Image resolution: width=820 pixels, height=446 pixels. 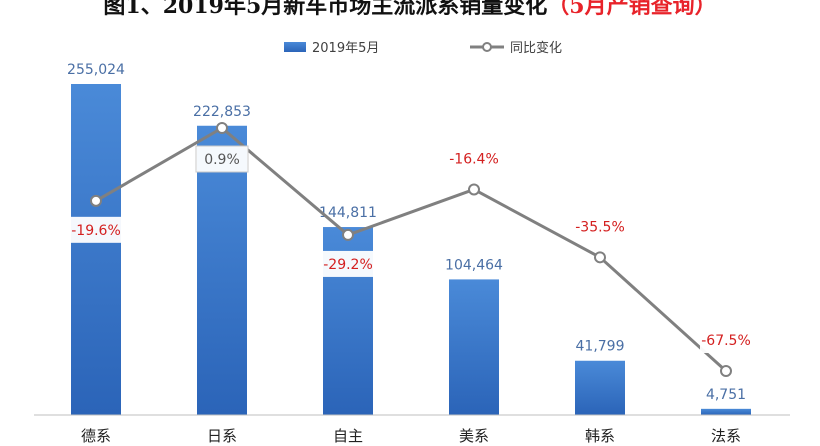 I want to click on bar-value-label: 4,751, so click(x=726, y=395).